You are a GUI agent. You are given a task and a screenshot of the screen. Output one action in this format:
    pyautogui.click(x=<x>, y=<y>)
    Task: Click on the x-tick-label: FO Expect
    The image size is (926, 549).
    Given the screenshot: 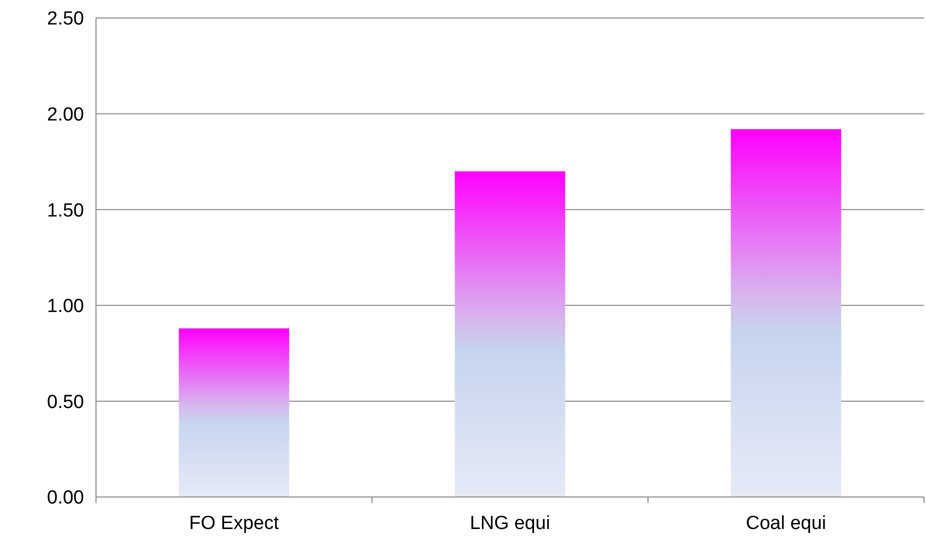 What is the action you would take?
    pyautogui.click(x=234, y=523)
    